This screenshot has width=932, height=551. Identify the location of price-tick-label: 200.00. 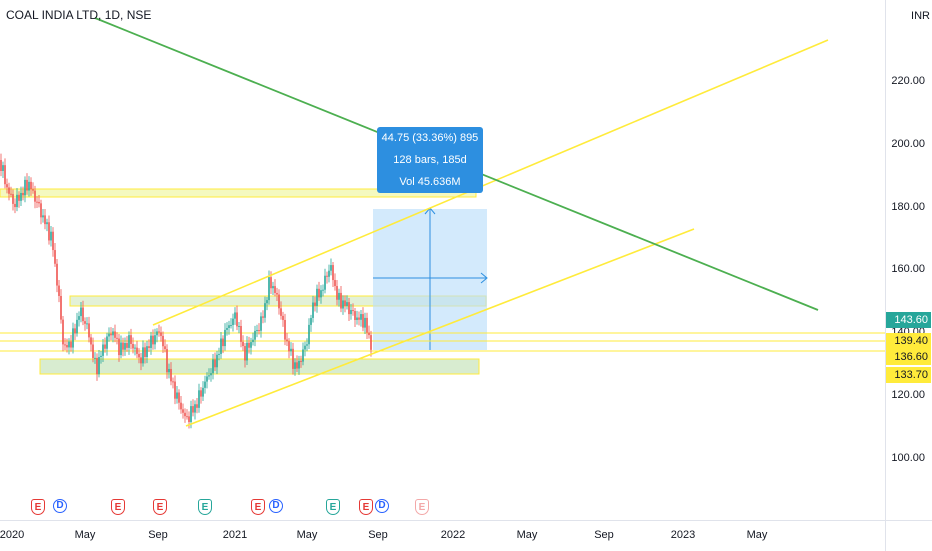
(908, 143).